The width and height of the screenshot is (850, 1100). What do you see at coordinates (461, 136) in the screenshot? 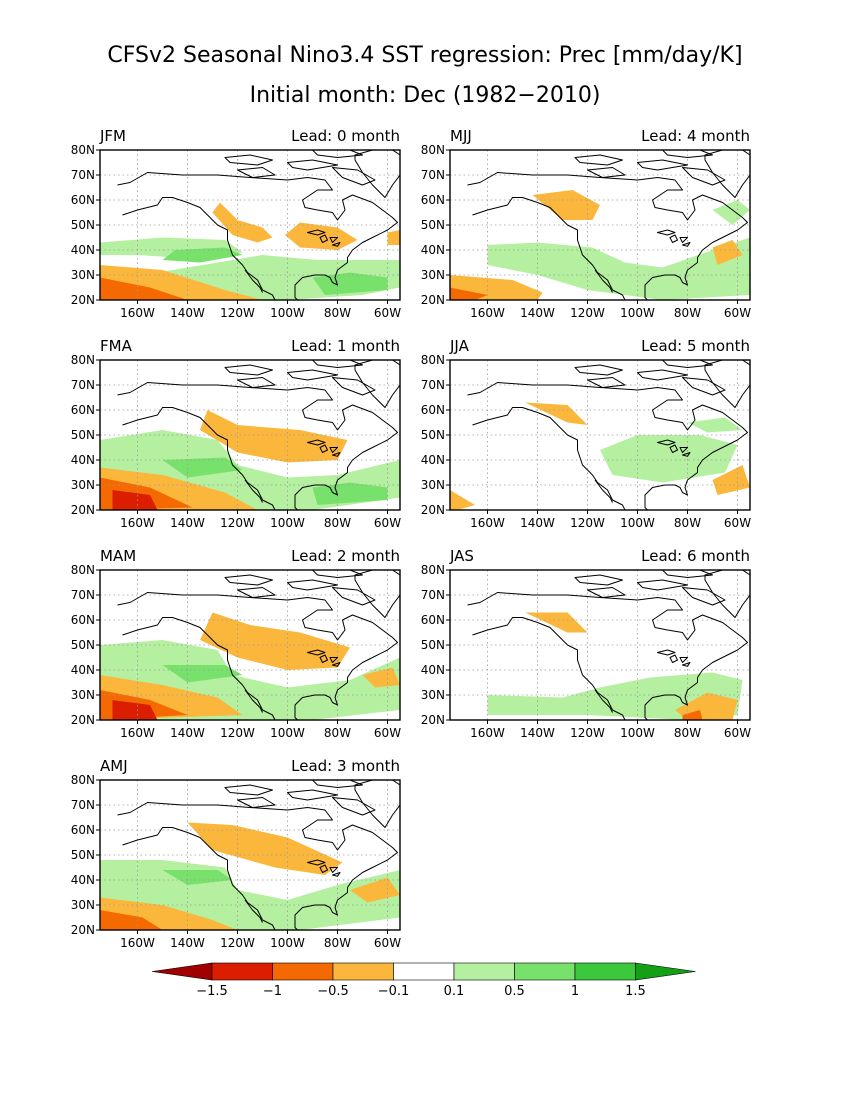
I see `panel-season-label: MJJ` at bounding box center [461, 136].